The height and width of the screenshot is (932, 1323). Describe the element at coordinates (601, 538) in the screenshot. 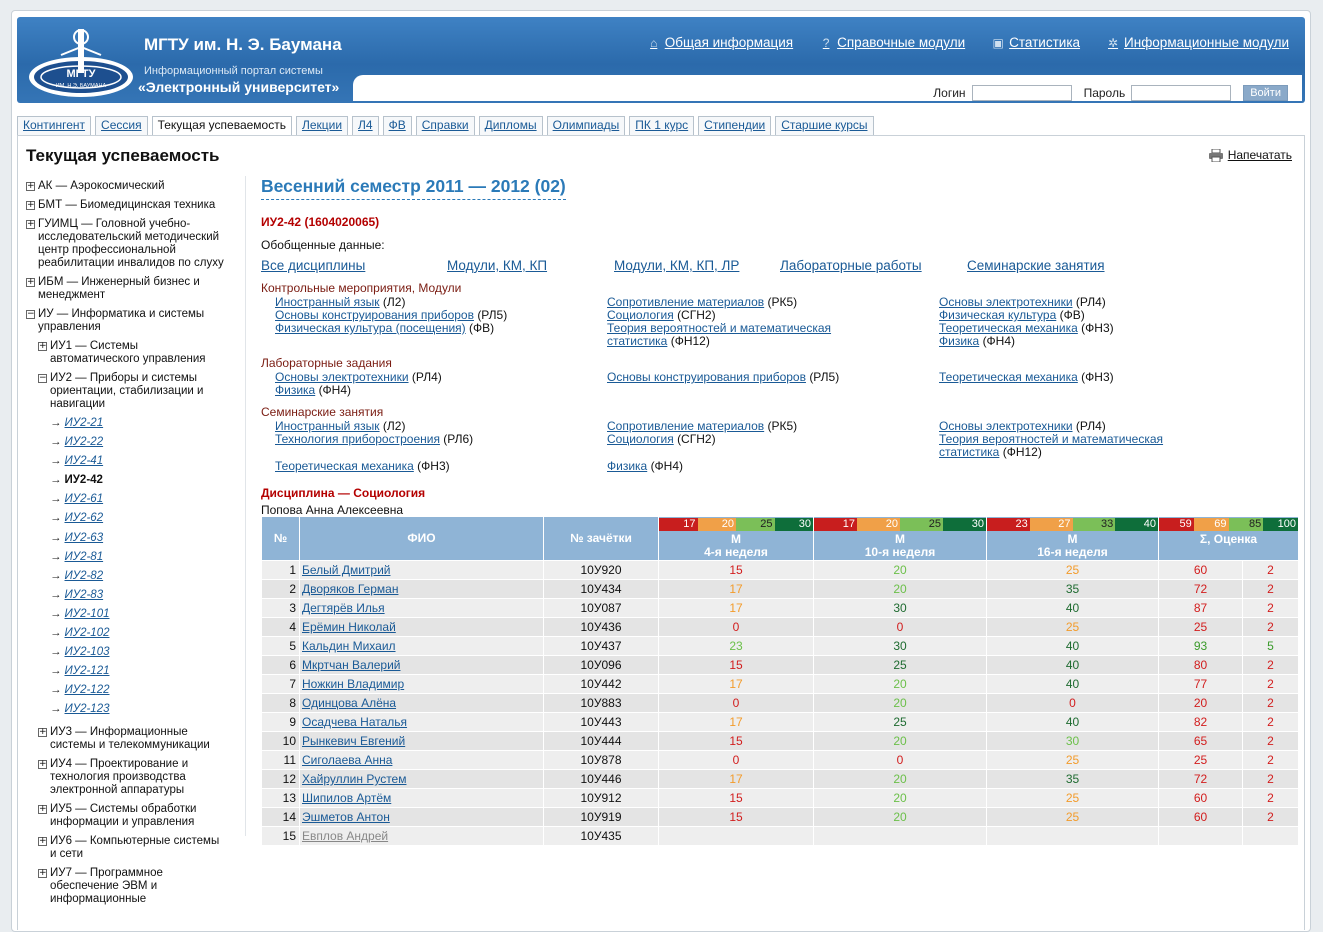

I see `col-record-header: № зачётки` at that location.